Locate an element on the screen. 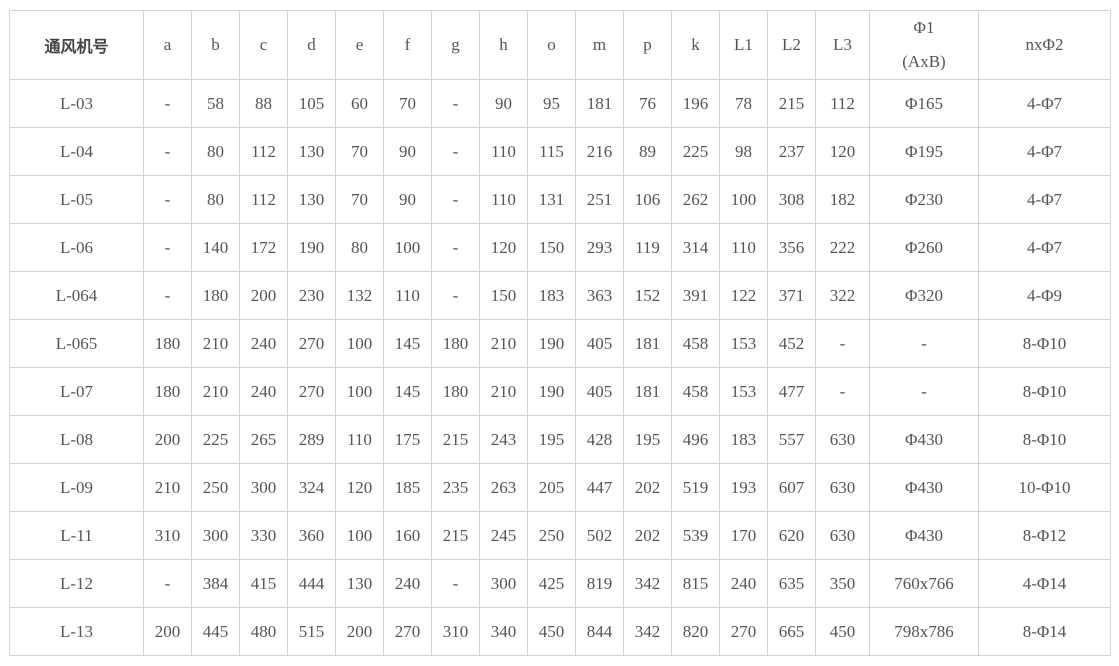 The height and width of the screenshot is (666, 1119). table-cell: 450 is located at coordinates (551, 631).